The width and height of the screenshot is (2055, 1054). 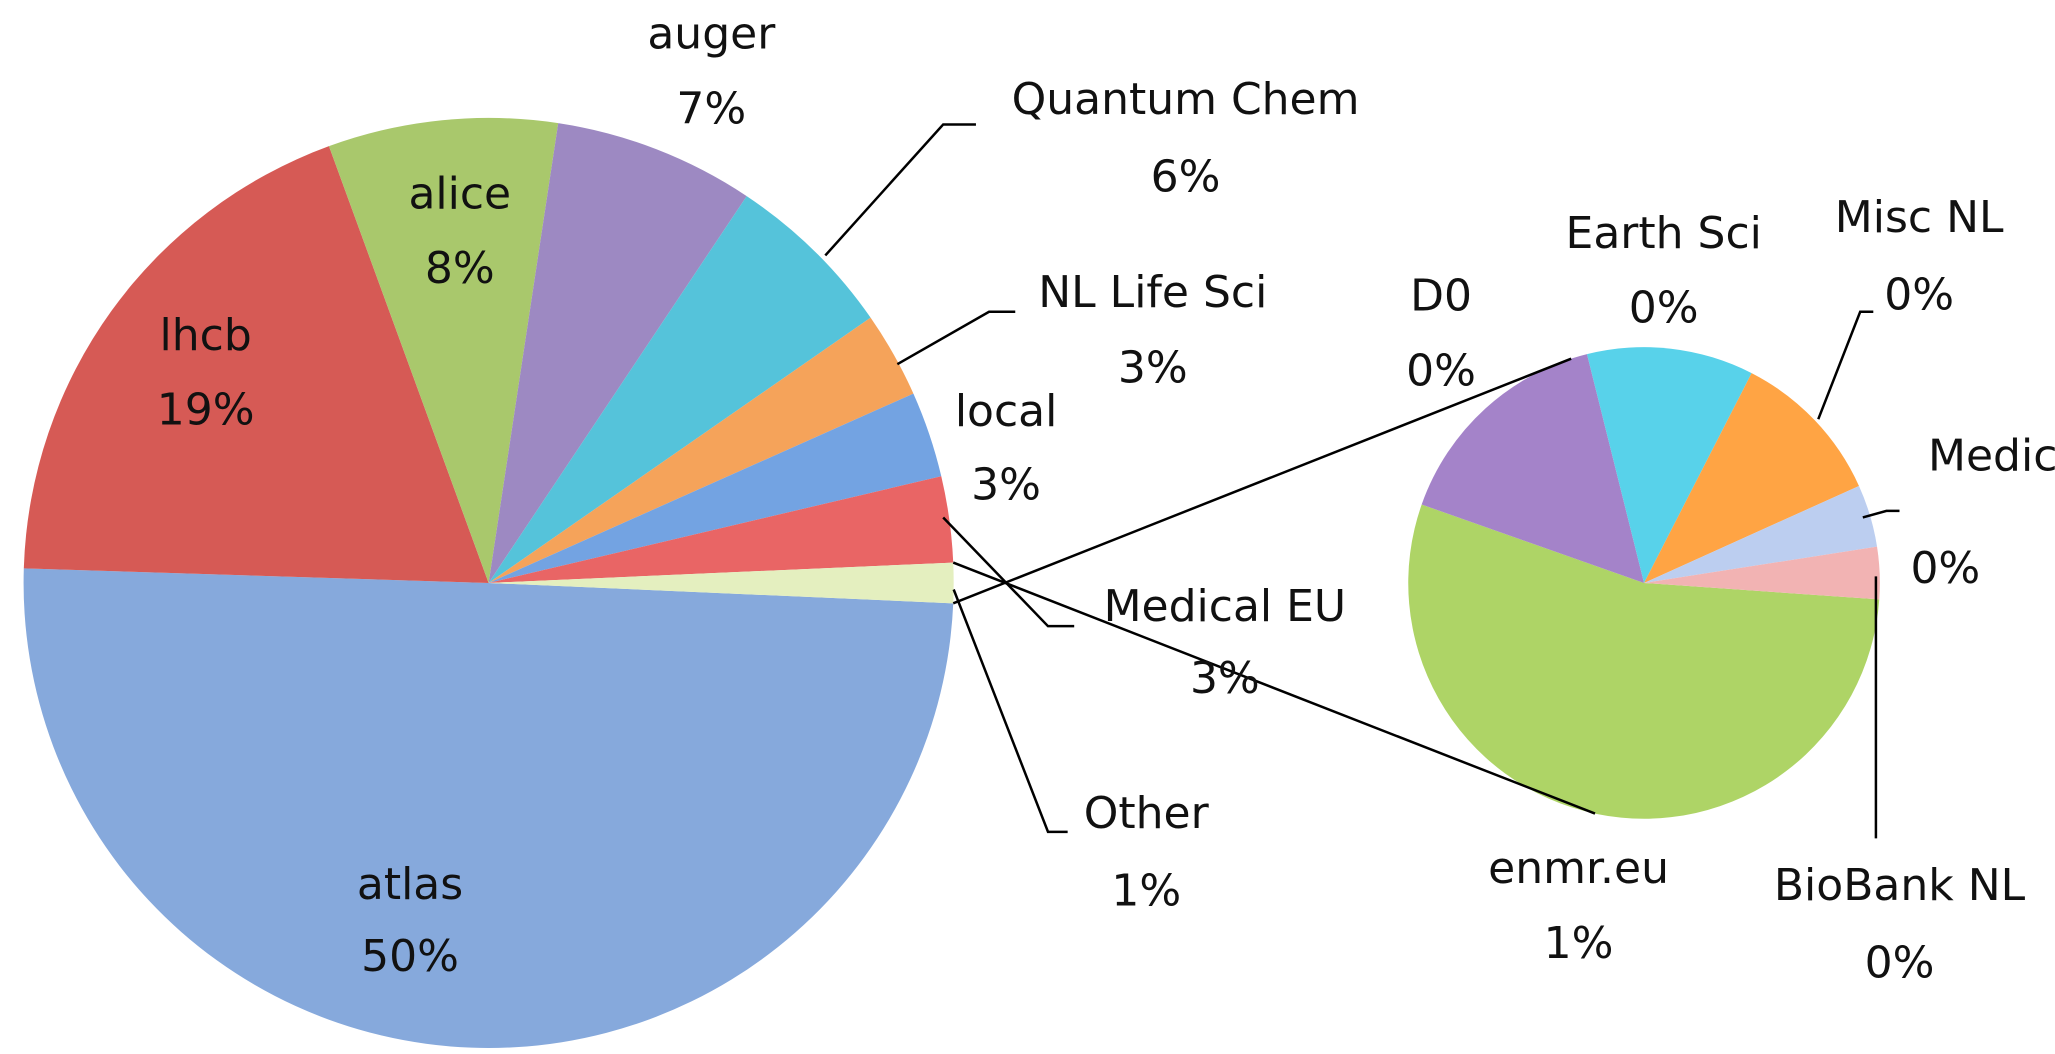 What do you see at coordinates (711, 34) in the screenshot?
I see `category-label: auger` at bounding box center [711, 34].